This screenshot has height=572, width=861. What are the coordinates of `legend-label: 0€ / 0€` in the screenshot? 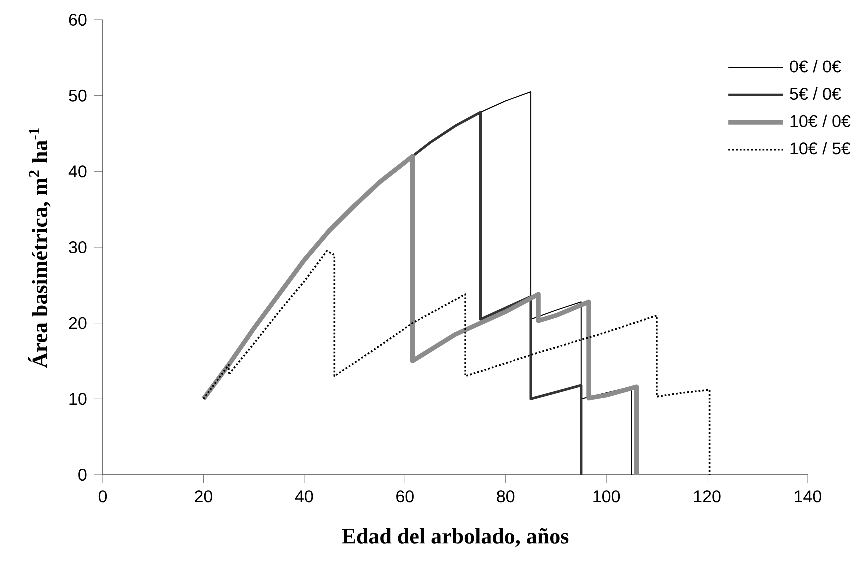 It's located at (816, 66).